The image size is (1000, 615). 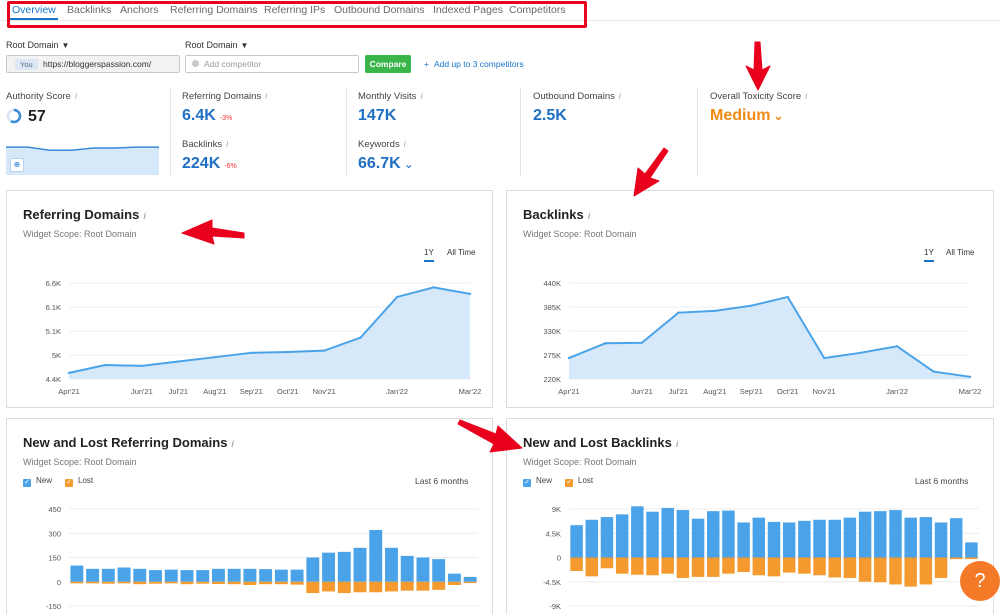 What do you see at coordinates (214, 10) in the screenshot?
I see `tab-referring-domains: Referring Domains` at bounding box center [214, 10].